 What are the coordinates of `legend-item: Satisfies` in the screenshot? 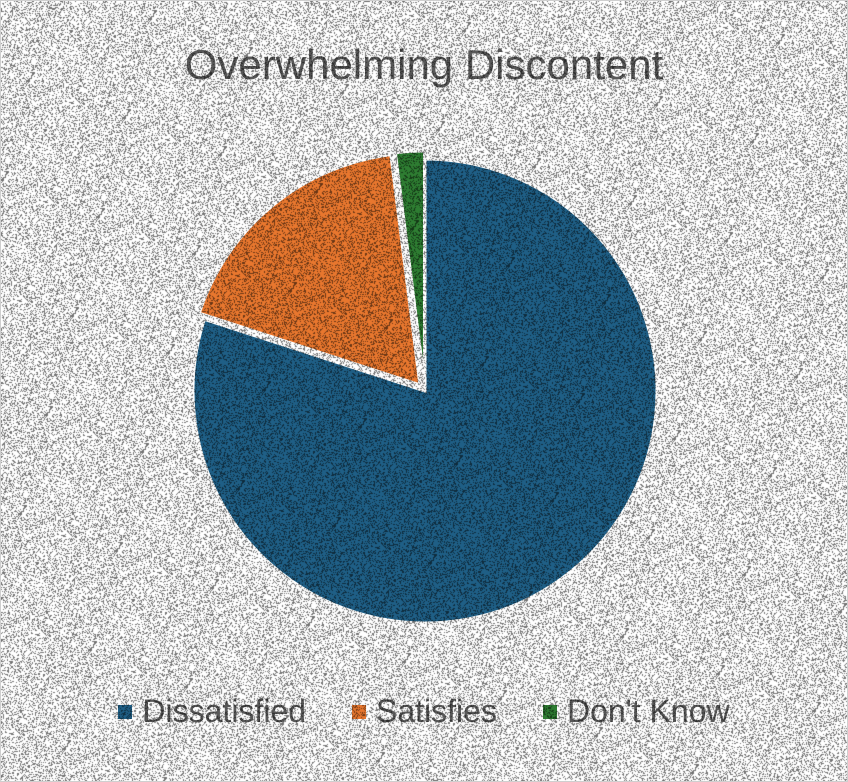 It's located at (424, 711).